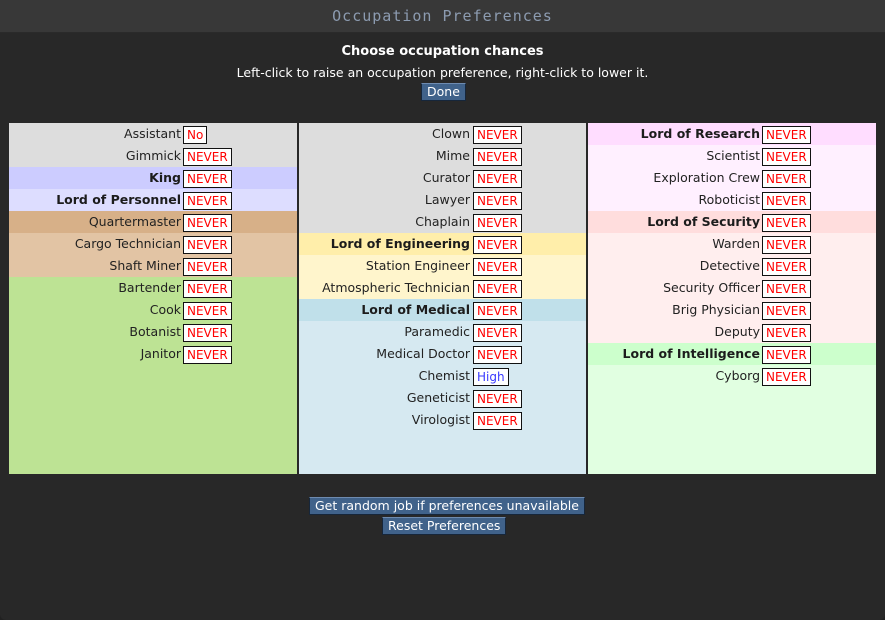 This screenshot has width=885, height=620. I want to click on job-row: Lord of Security NEVER, so click(732, 222).